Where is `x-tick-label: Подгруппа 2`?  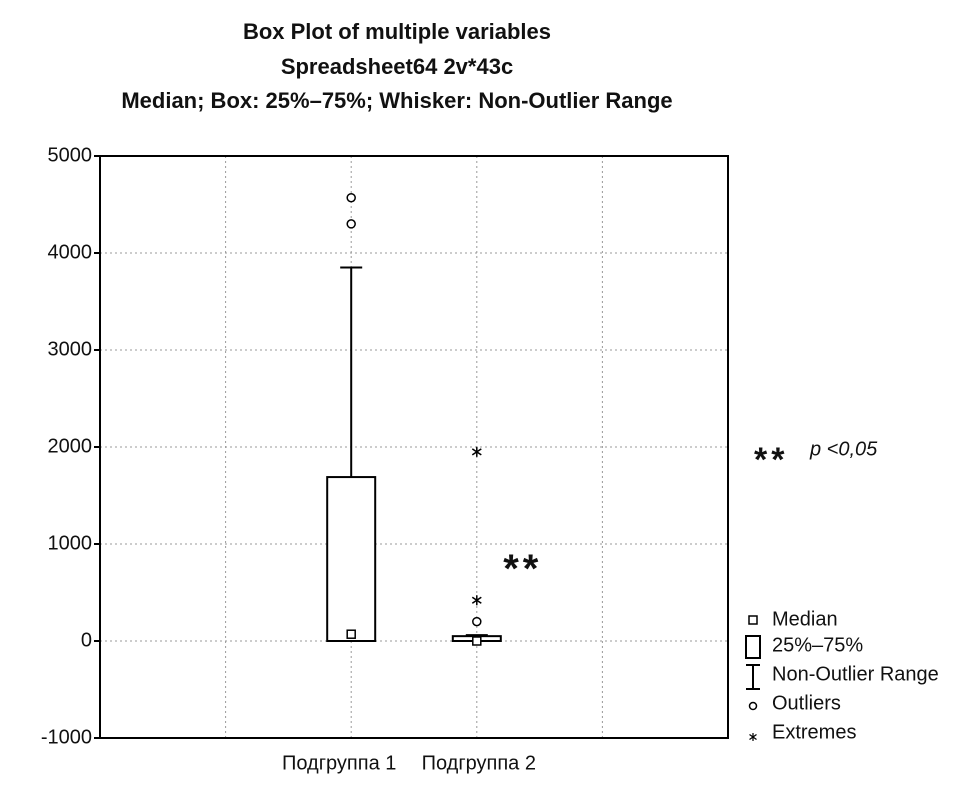 x-tick-label: Подгруппа 2 is located at coordinates (479, 763).